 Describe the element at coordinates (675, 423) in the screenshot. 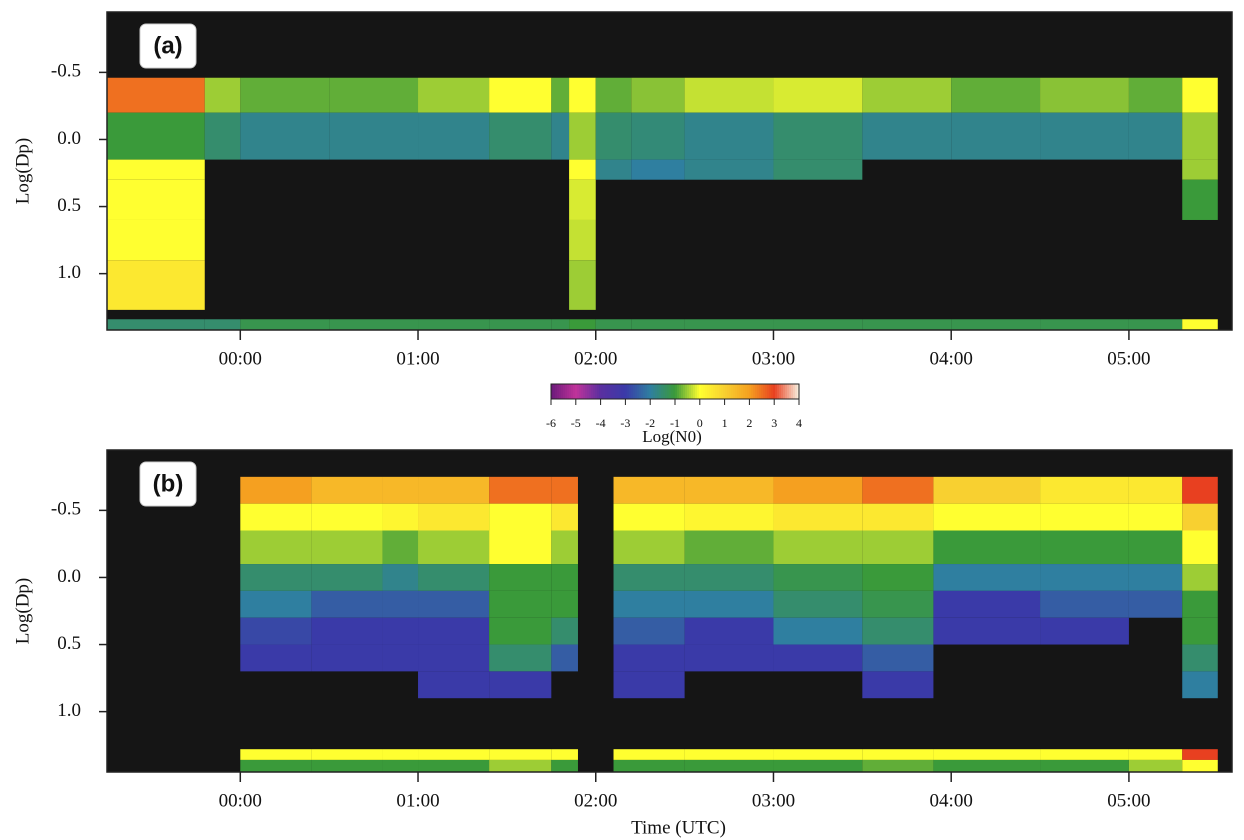

I see `colorbar-tick-label: -1` at that location.